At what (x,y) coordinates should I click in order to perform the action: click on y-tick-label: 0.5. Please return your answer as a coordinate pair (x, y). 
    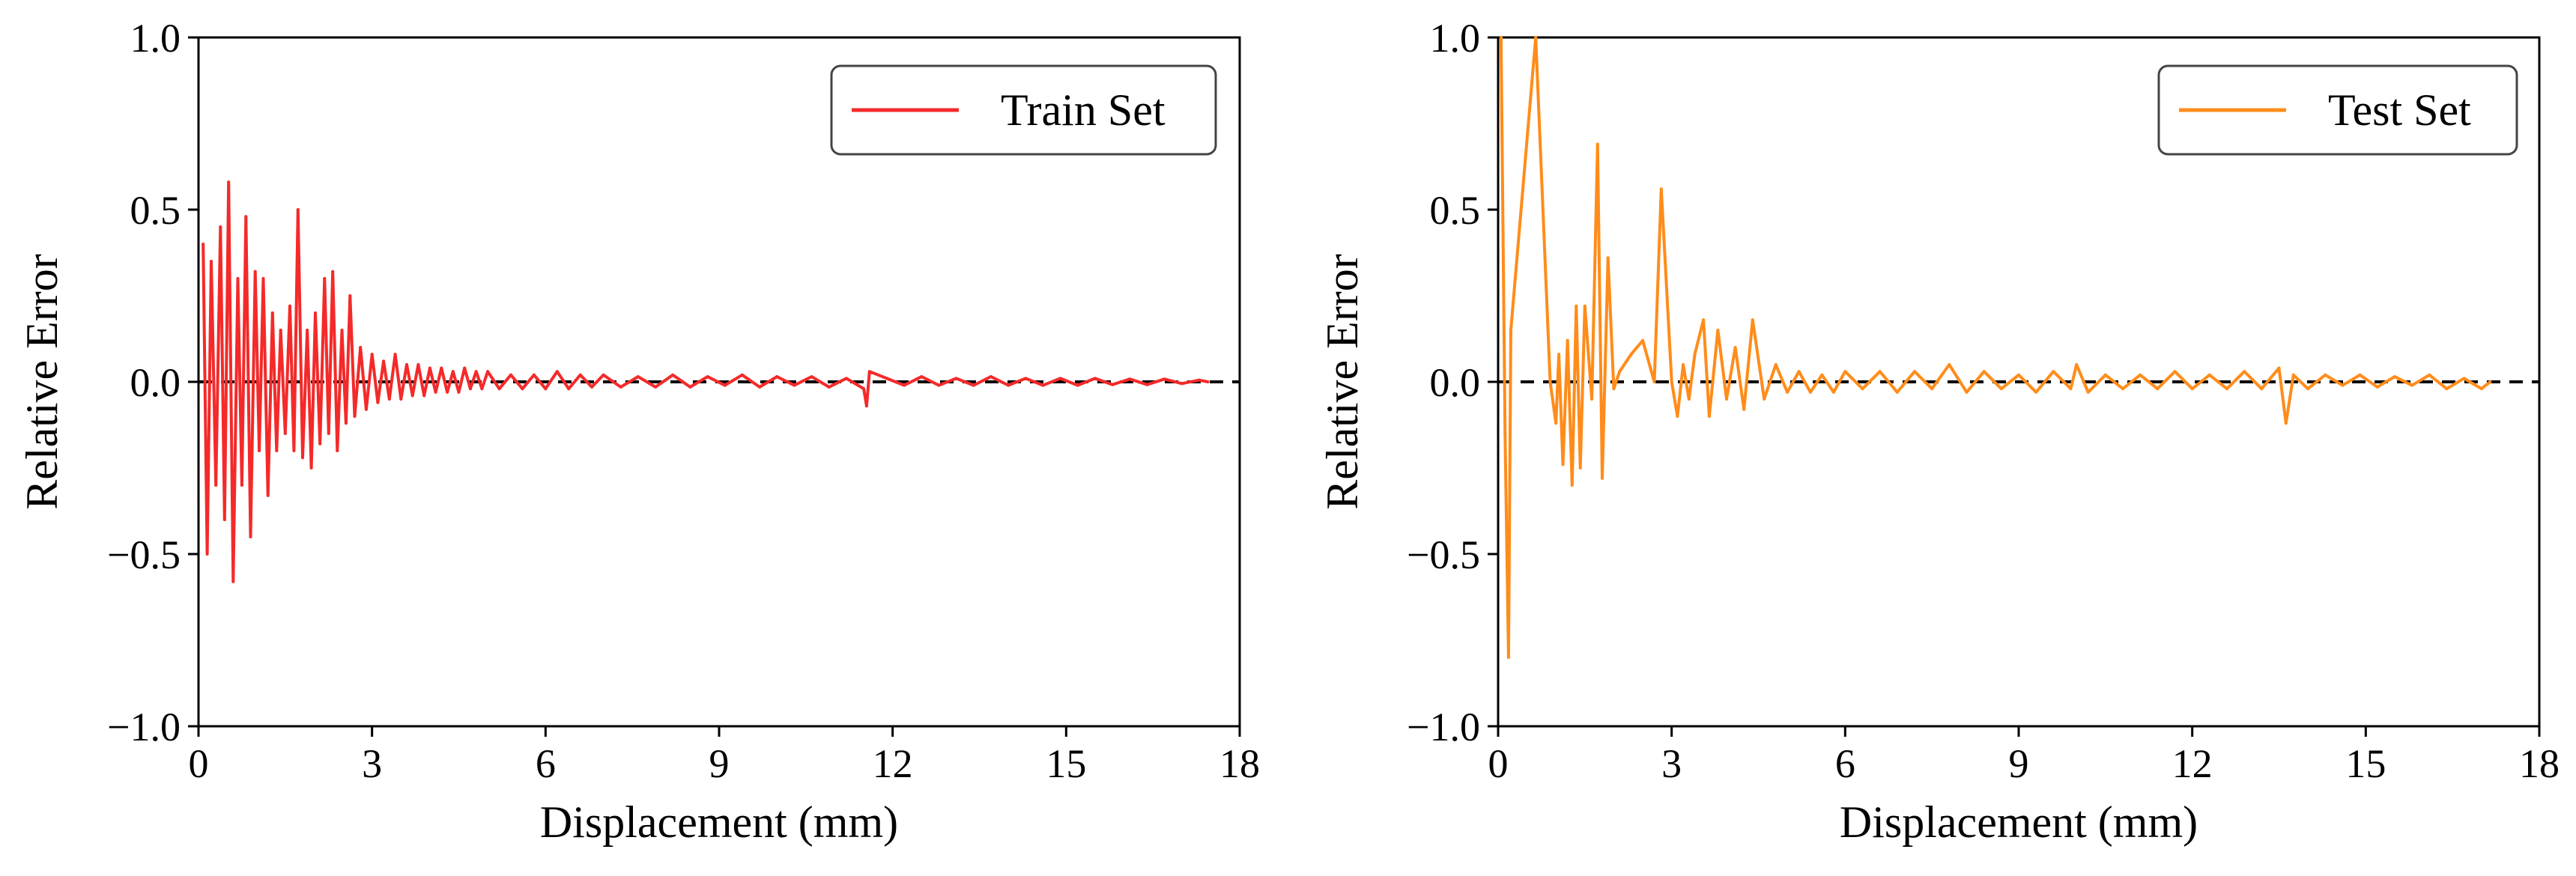
    Looking at the image, I should click on (1455, 210).